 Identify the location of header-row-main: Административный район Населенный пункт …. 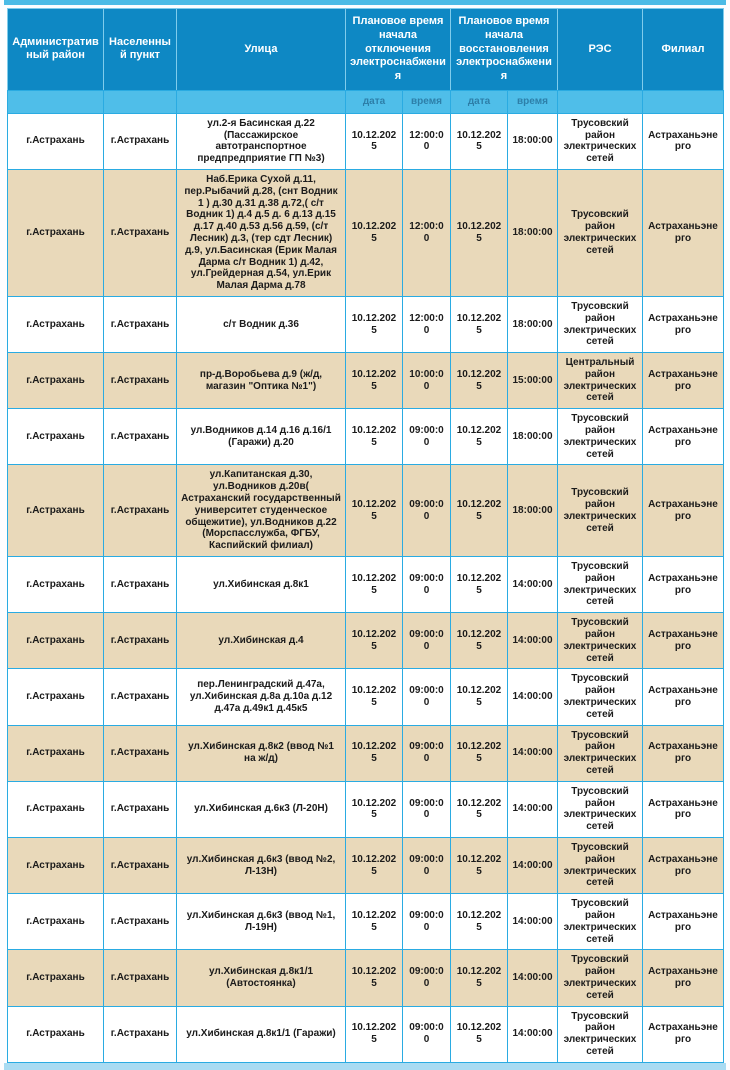
(365, 49).